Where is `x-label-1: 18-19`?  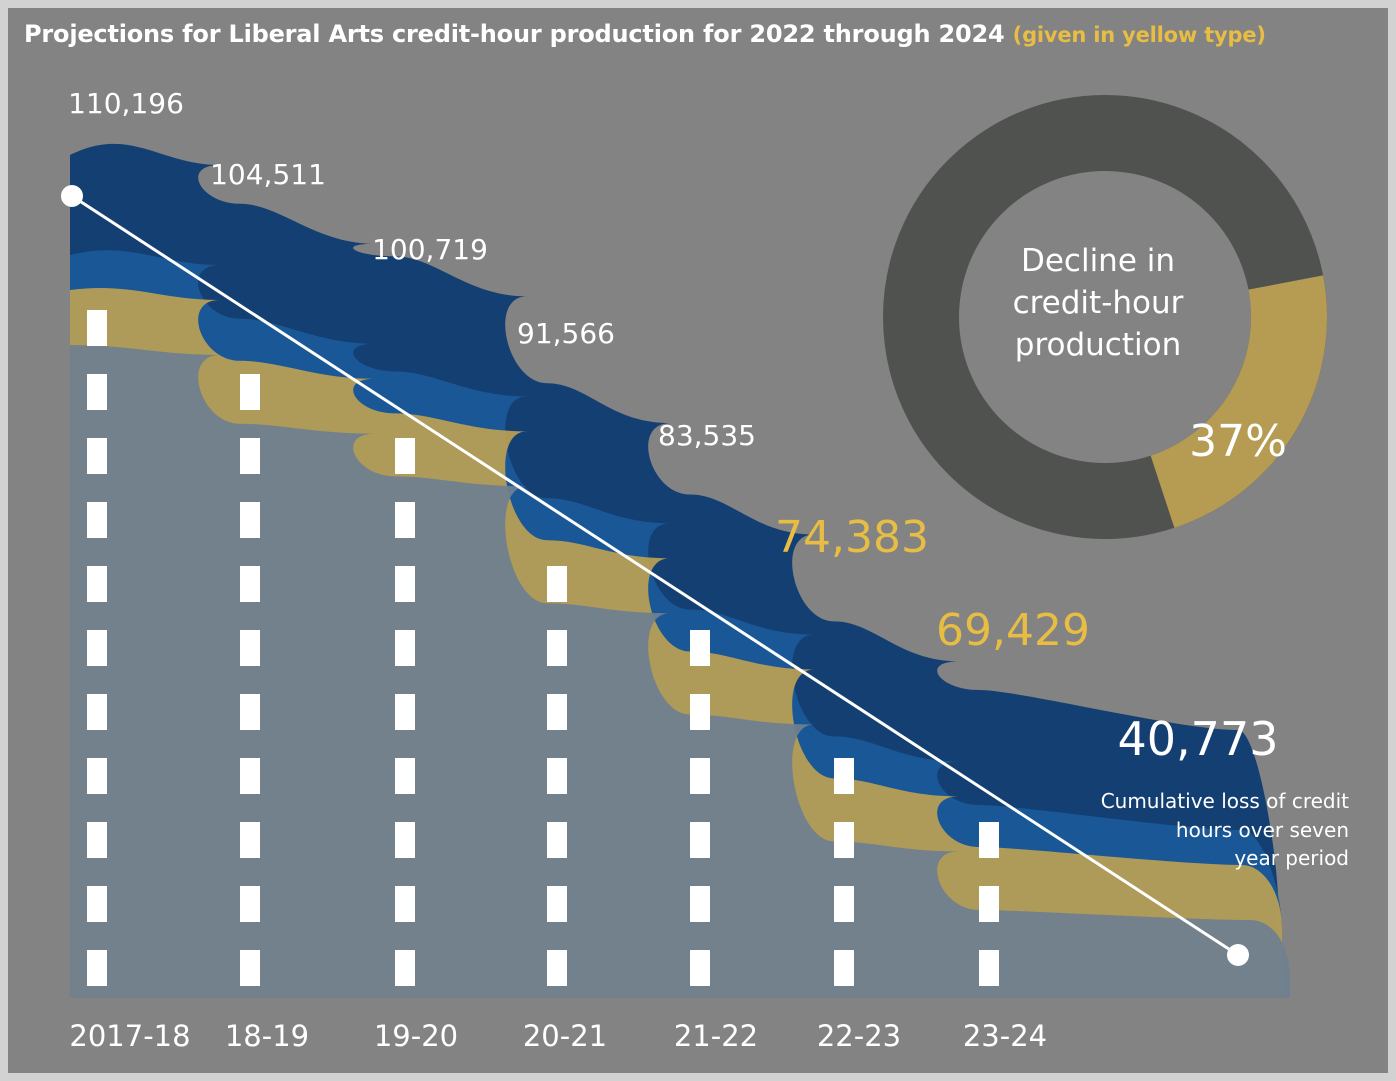
x-label-1: 18-19 is located at coordinates (267, 1036).